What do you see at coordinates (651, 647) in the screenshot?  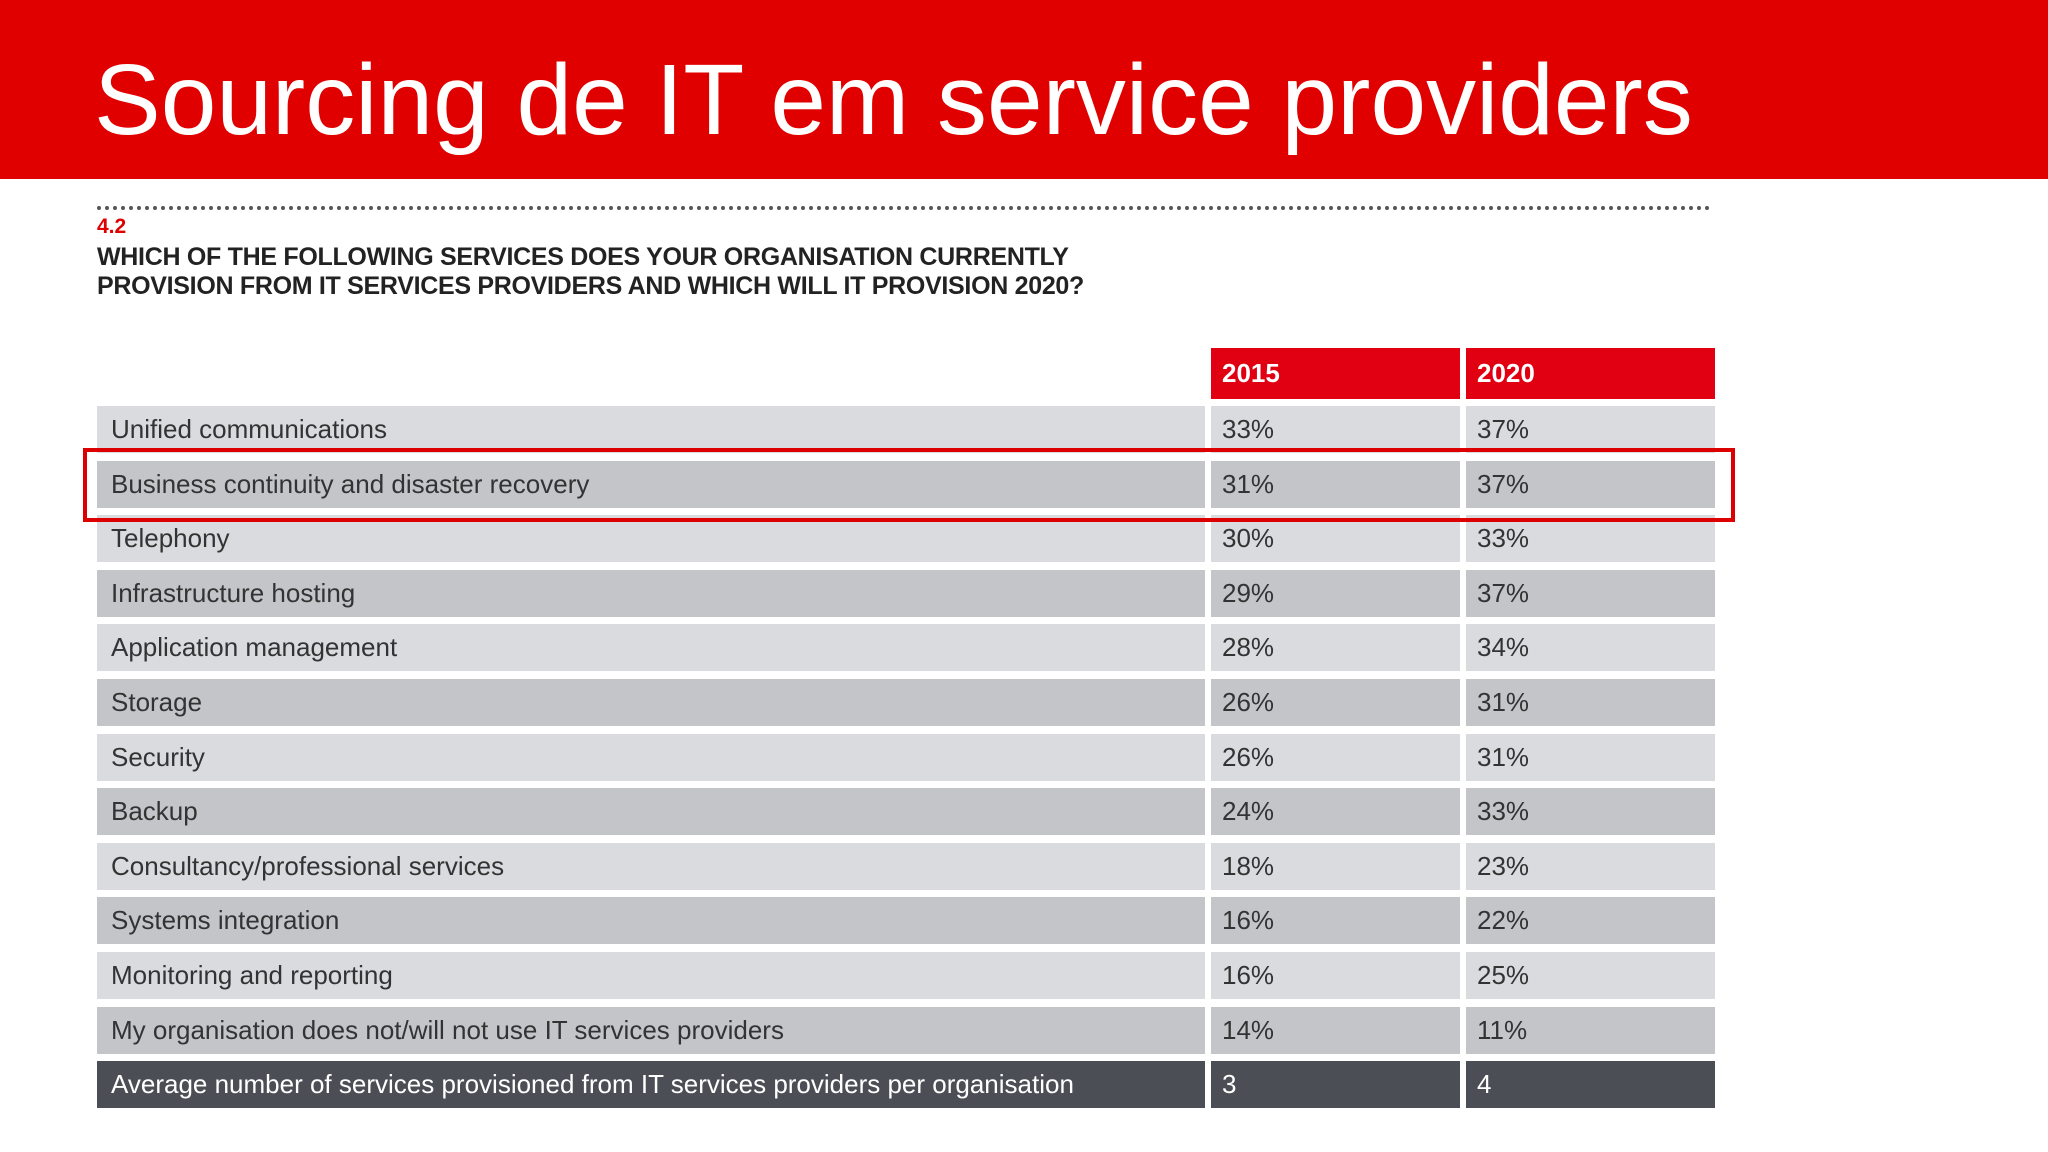 I see `row-label: Application management` at bounding box center [651, 647].